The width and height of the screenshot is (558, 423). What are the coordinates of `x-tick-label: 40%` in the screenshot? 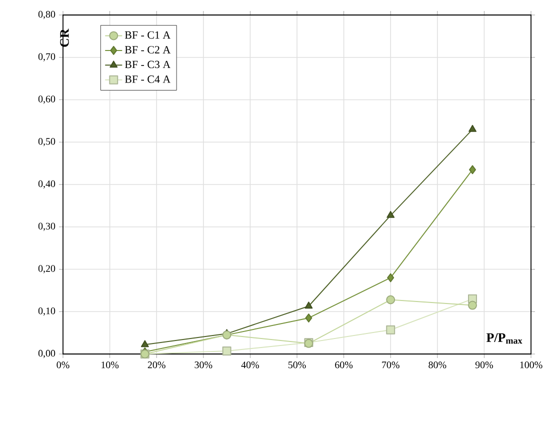 It's located at (250, 365).